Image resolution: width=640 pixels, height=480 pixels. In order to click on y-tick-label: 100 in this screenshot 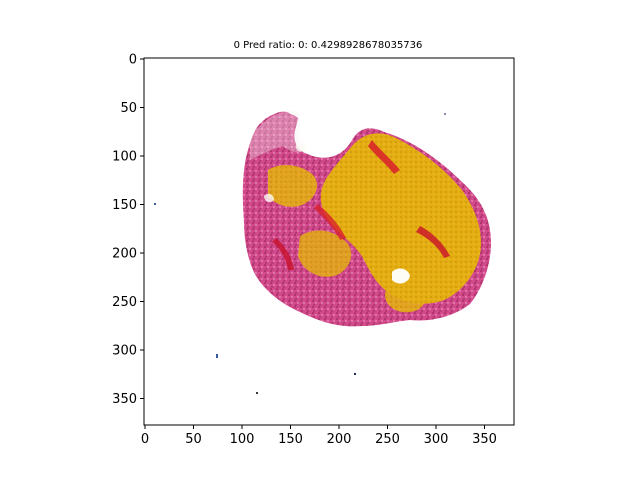, I will do `click(124, 157)`.